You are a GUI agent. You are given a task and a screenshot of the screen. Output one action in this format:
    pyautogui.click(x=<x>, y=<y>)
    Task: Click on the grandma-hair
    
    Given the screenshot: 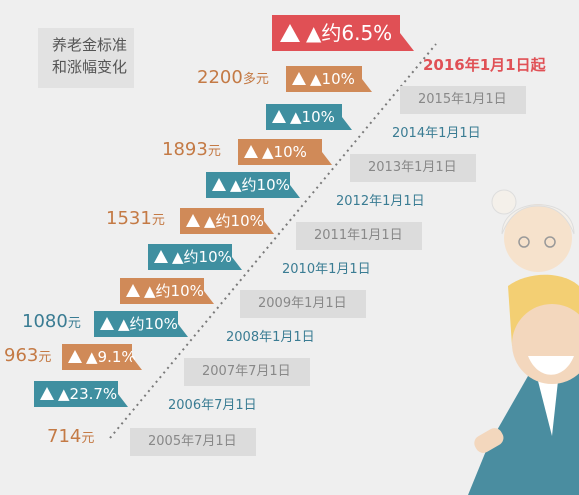 What is the action you would take?
    pyautogui.click(x=538, y=219)
    